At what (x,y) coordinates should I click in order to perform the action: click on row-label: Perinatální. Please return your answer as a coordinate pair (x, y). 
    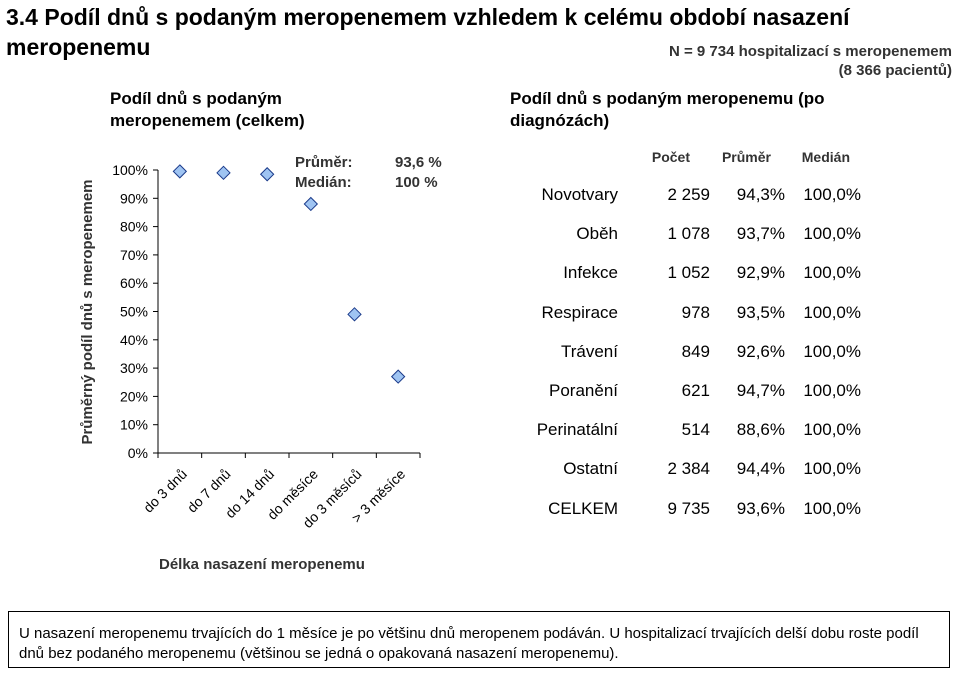
    Looking at the image, I should click on (577, 430).